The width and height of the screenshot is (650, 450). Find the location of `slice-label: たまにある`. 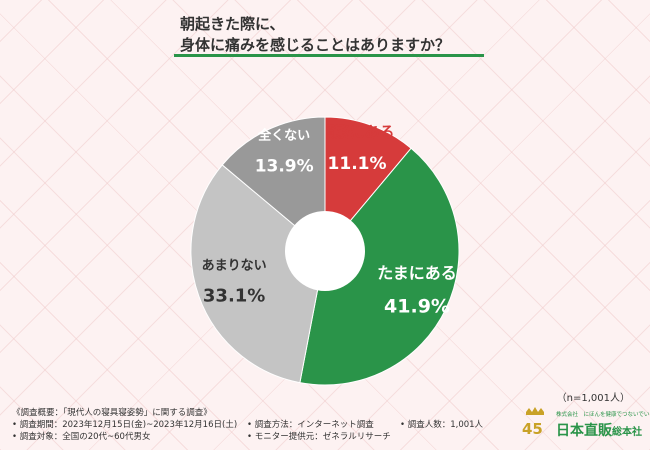

slice-label: たまにある is located at coordinates (417, 273).